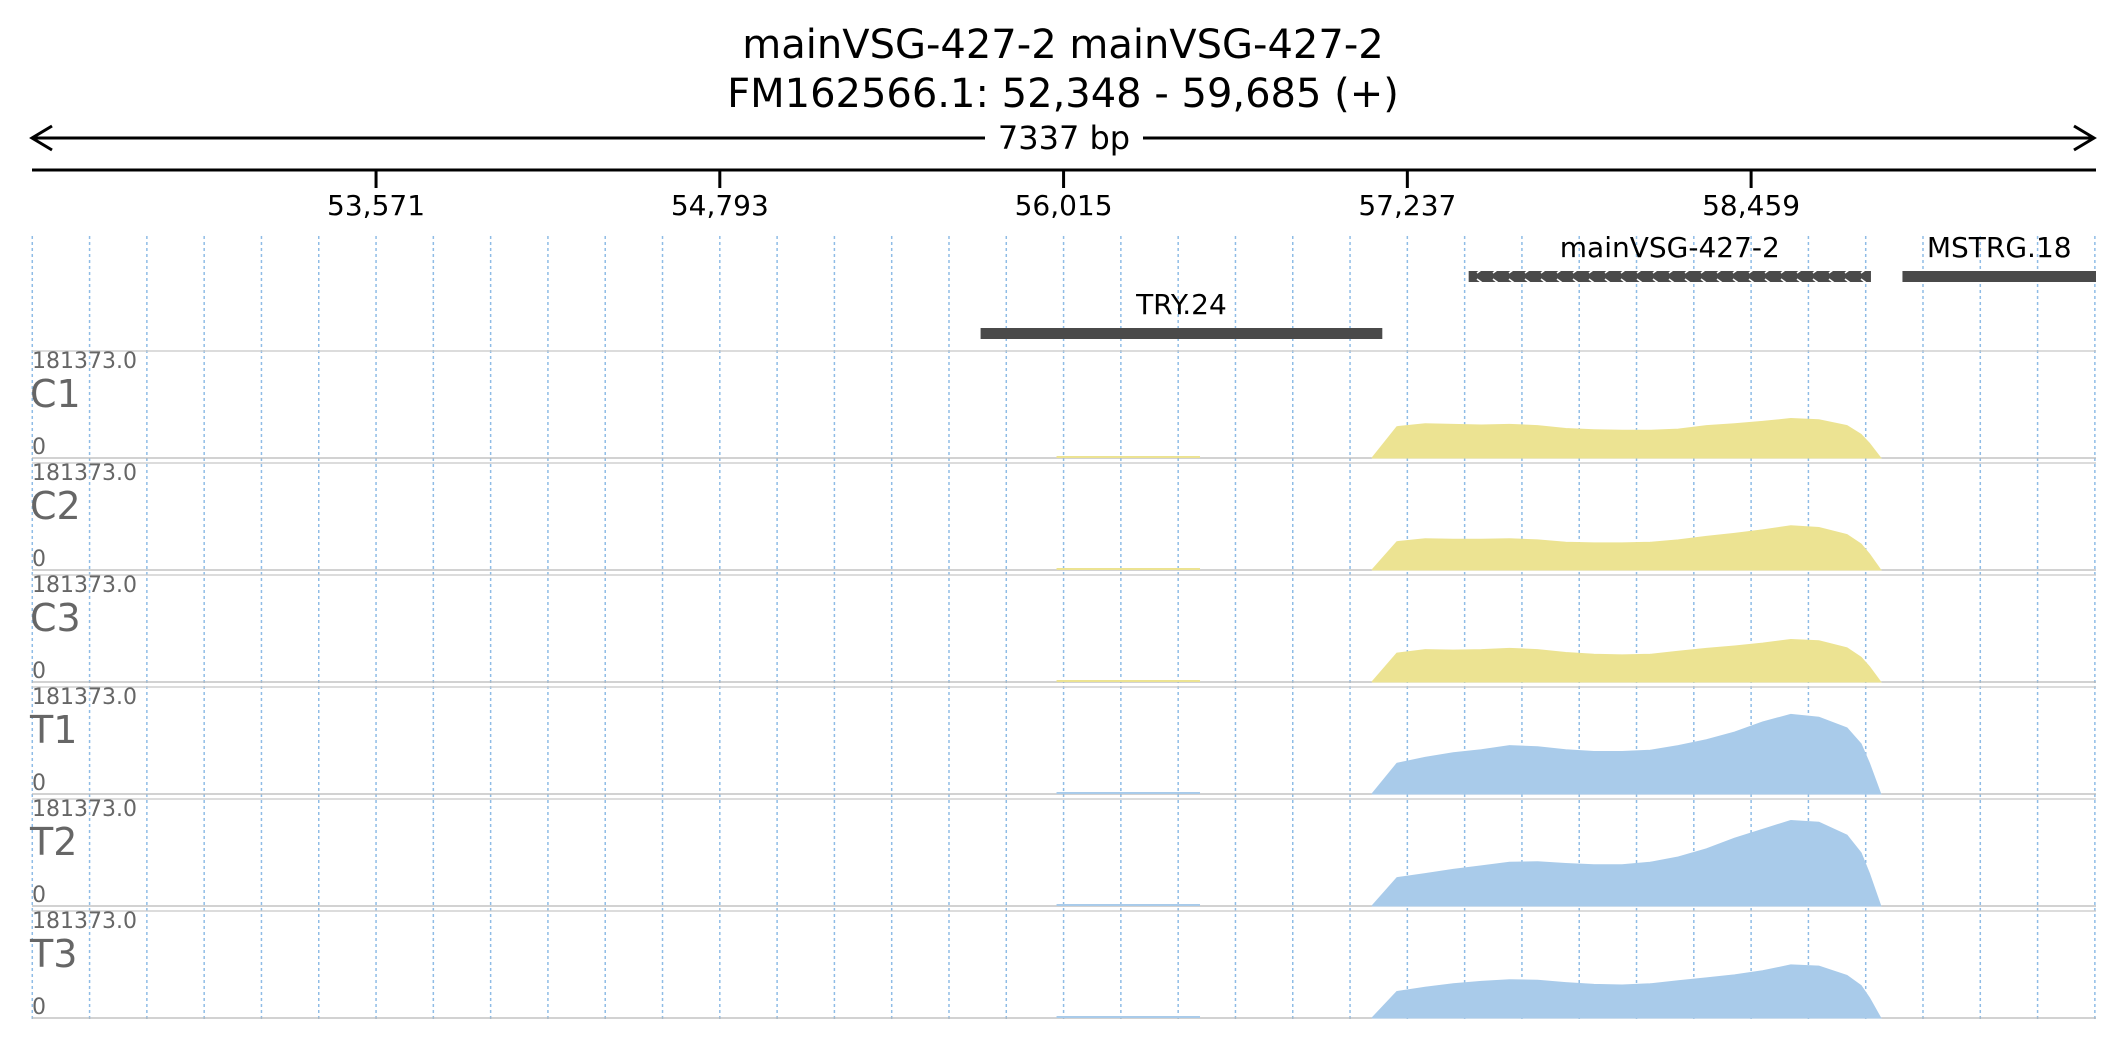  I want to click on coverage-track-c3: 181373.0C3 0, so click(1063, 628).